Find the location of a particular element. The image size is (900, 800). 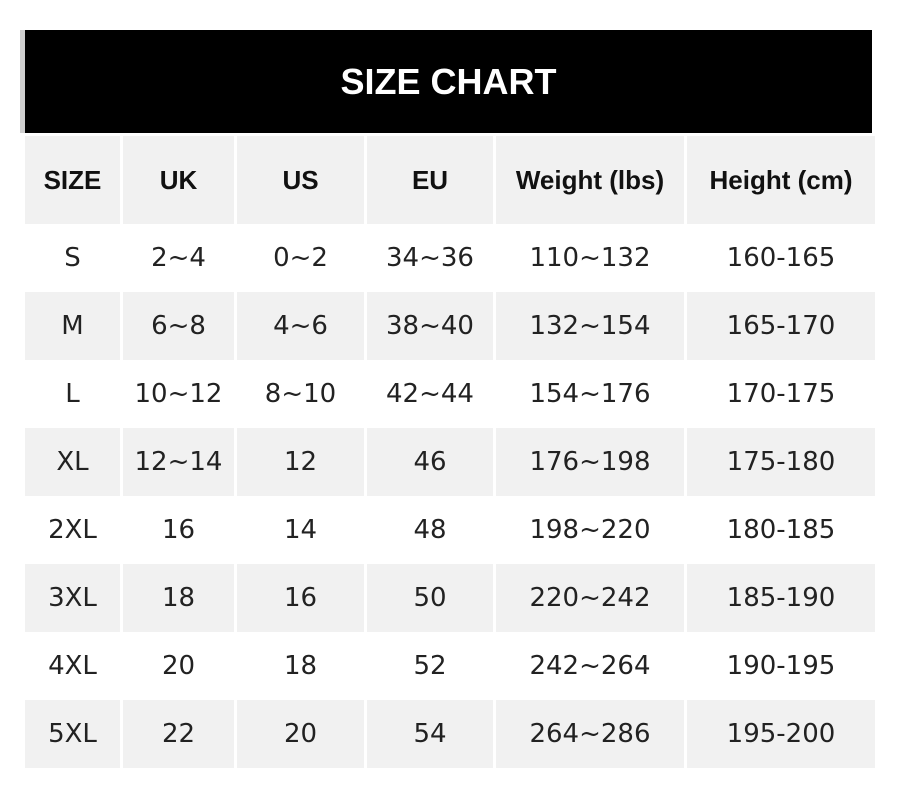

table-row: S 2~4 0~2 34~36 110~132 160-165 is located at coordinates (450, 258).